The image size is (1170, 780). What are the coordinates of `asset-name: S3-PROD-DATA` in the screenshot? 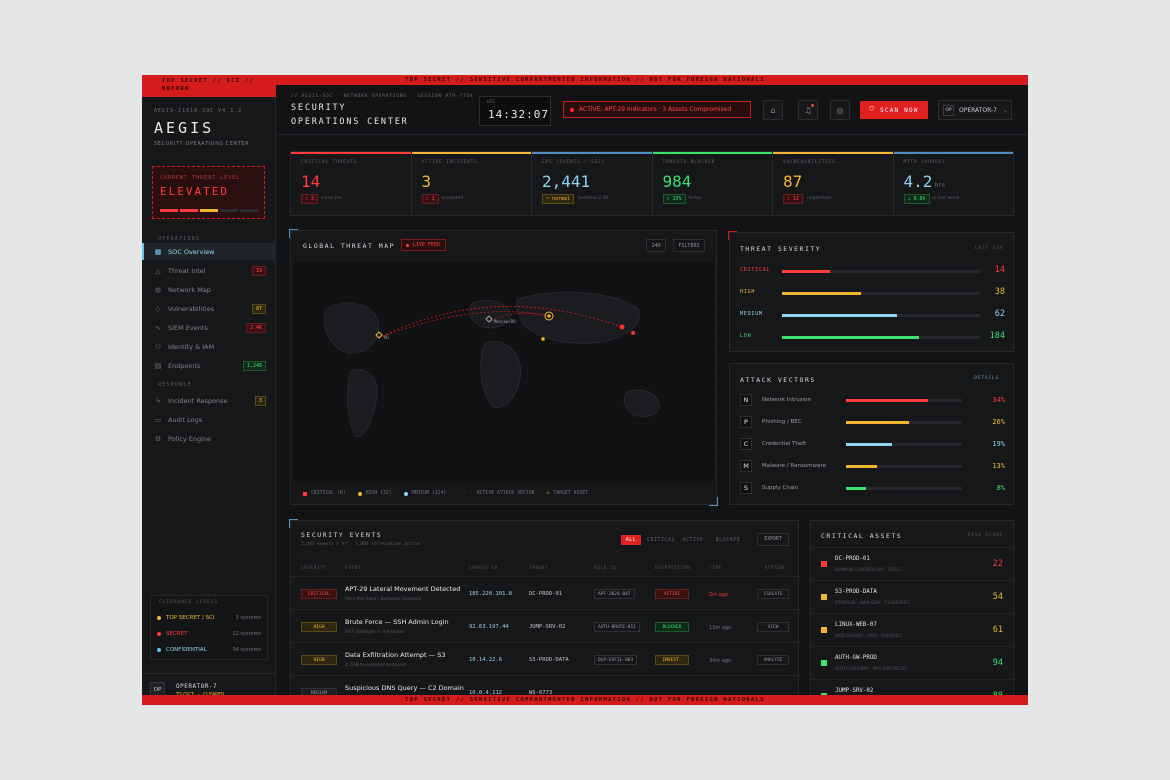 It's located at (856, 592).